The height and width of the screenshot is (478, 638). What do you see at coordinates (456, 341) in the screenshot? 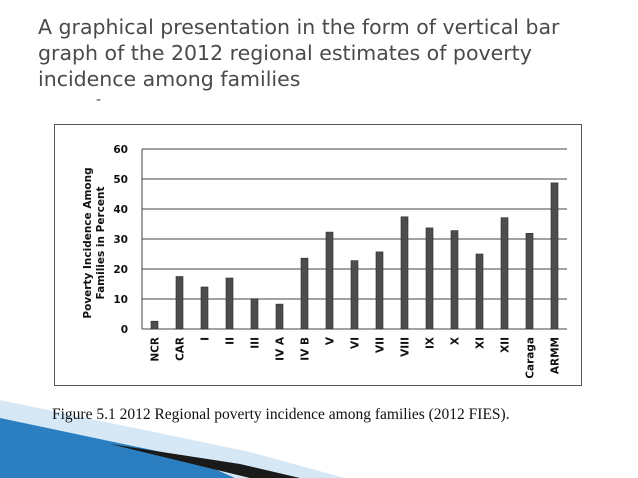
I see `x-tick-label: X` at bounding box center [456, 341].